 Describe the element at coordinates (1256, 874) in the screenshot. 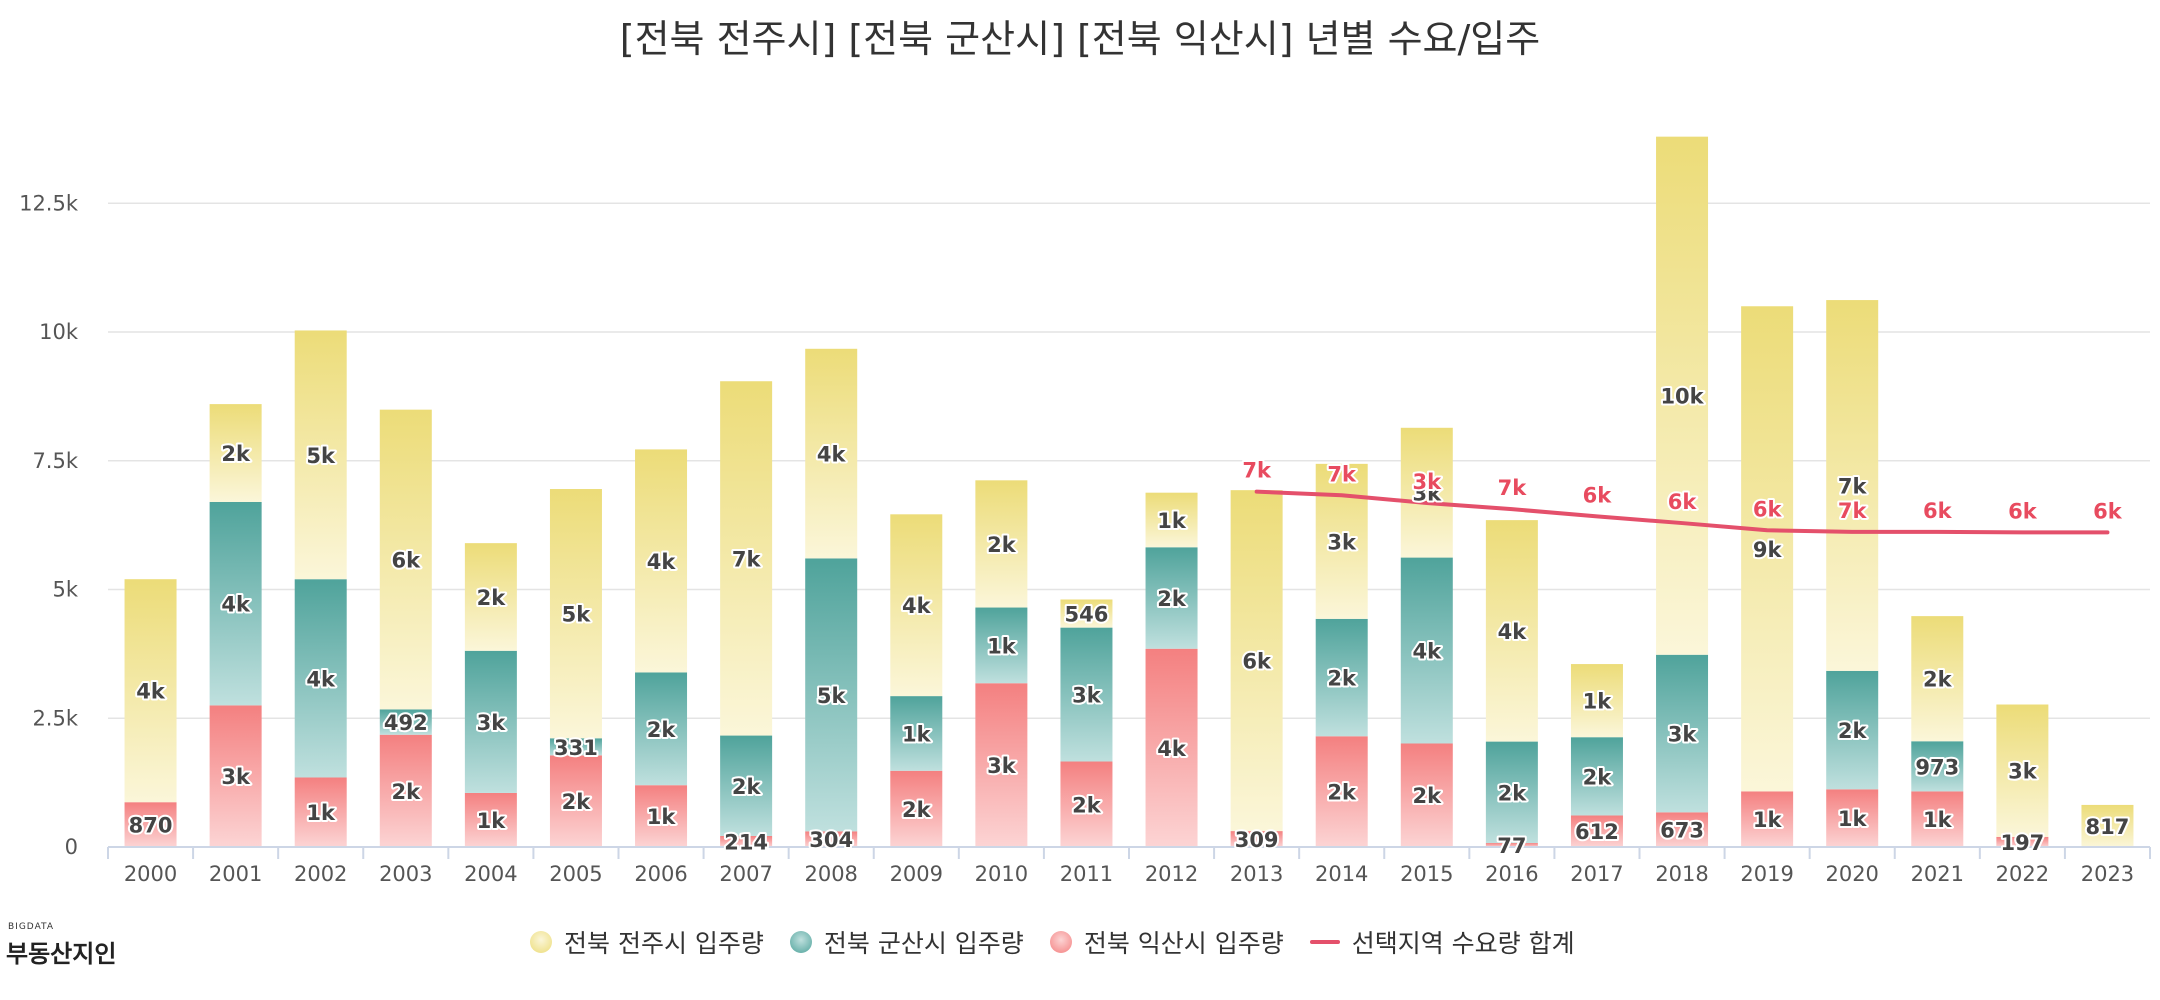

I see `x-tick-label: 2013` at that location.